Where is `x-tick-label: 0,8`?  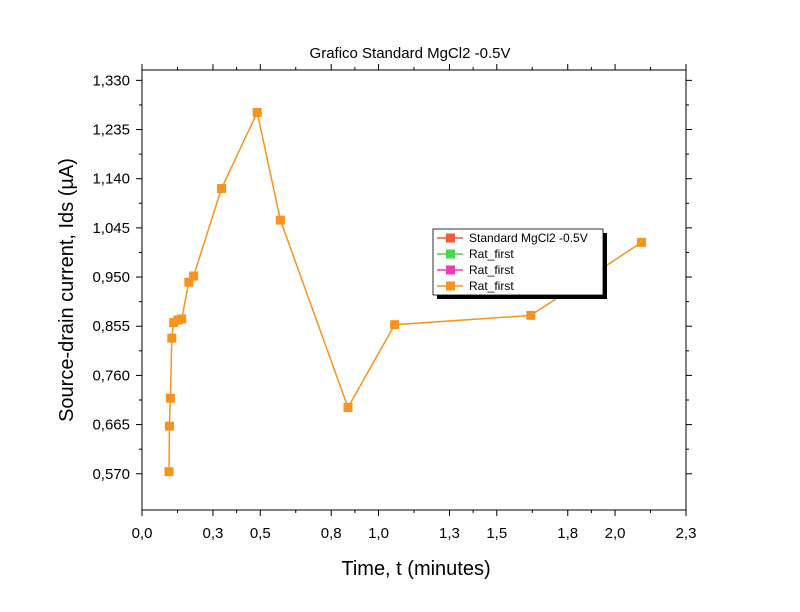 x-tick-label: 0,8 is located at coordinates (331, 533).